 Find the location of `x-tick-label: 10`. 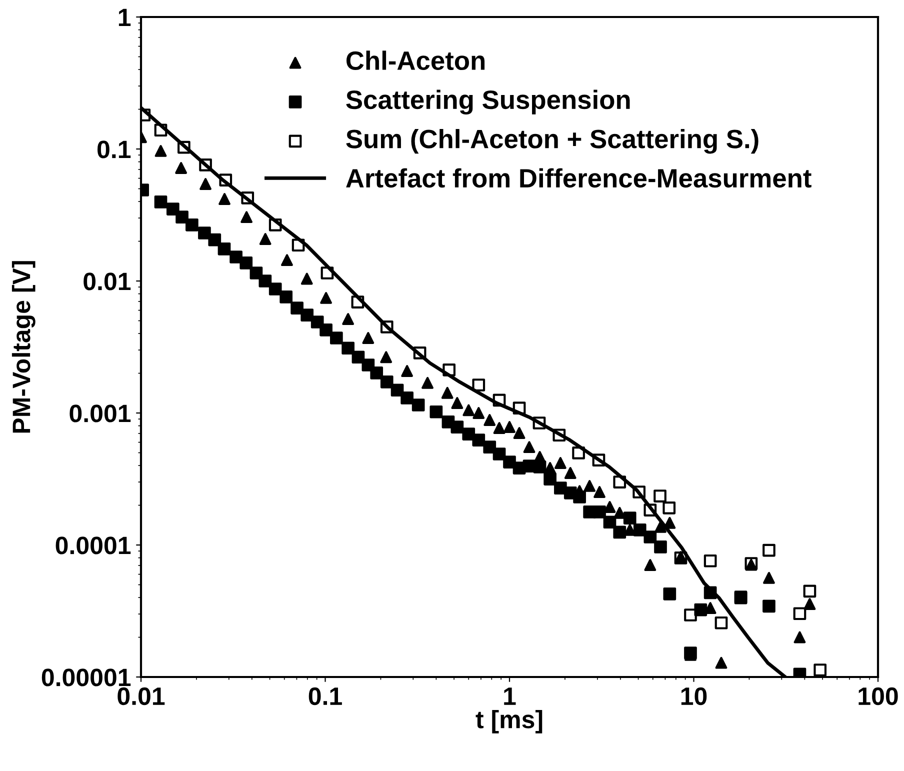

x-tick-label: 10 is located at coordinates (694, 696).